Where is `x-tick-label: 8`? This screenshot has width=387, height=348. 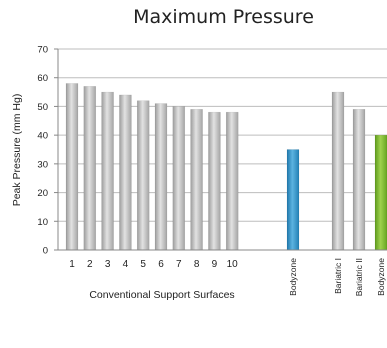 x-tick-label: 8 is located at coordinates (197, 264).